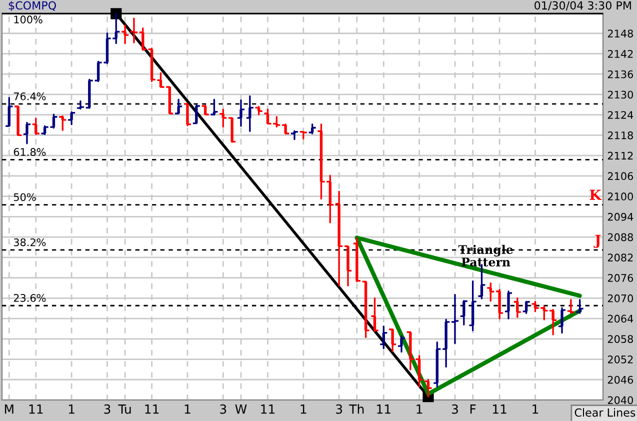 The width and height of the screenshot is (637, 421). What do you see at coordinates (30, 298) in the screenshot?
I see `annotation: 23.6%` at bounding box center [30, 298].